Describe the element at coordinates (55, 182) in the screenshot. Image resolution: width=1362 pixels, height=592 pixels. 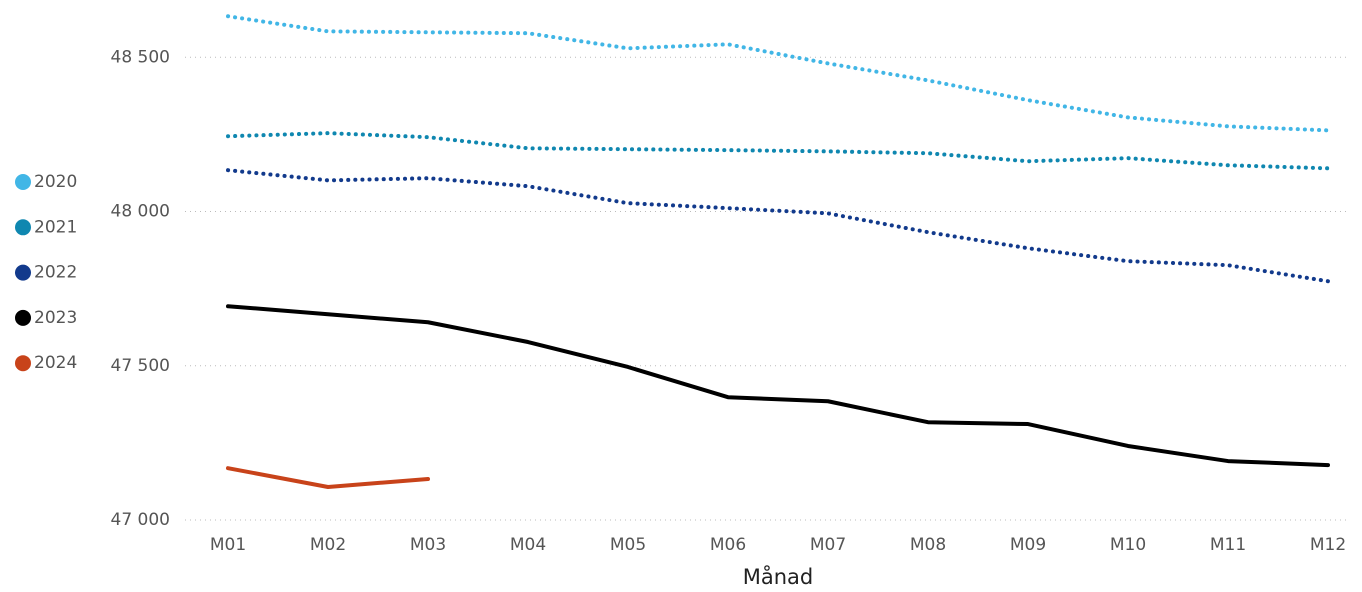
I see `legend-label: 2020` at that location.